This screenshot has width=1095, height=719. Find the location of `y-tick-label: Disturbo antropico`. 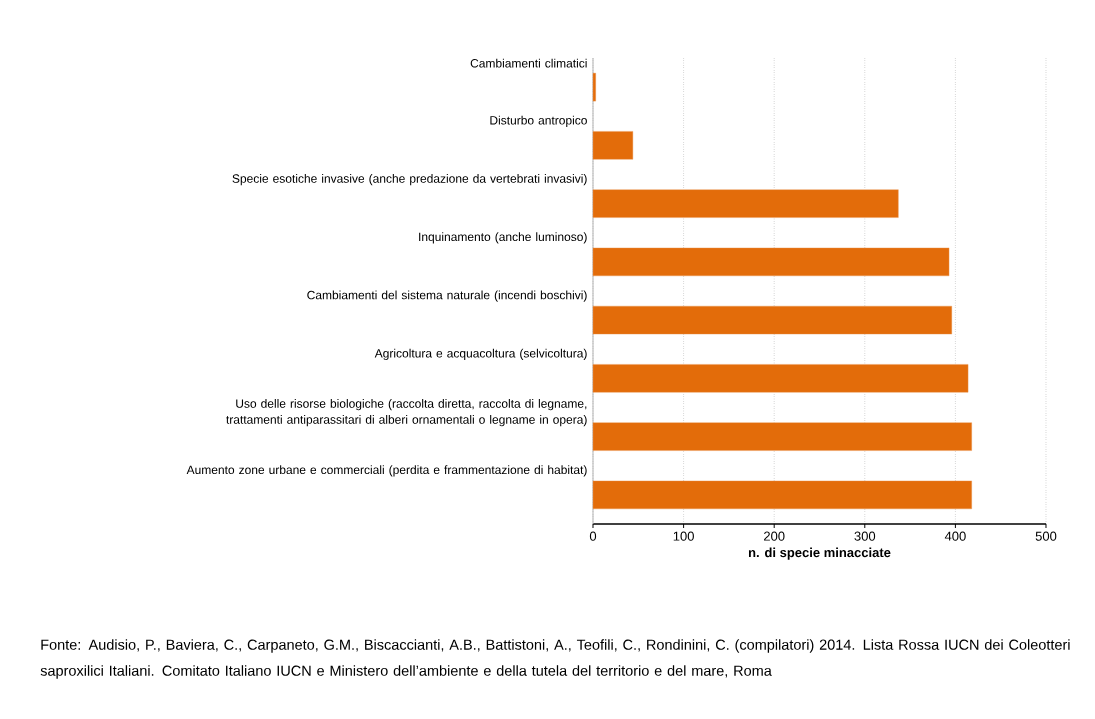

y-tick-label: Disturbo antropico is located at coordinates (538, 121).